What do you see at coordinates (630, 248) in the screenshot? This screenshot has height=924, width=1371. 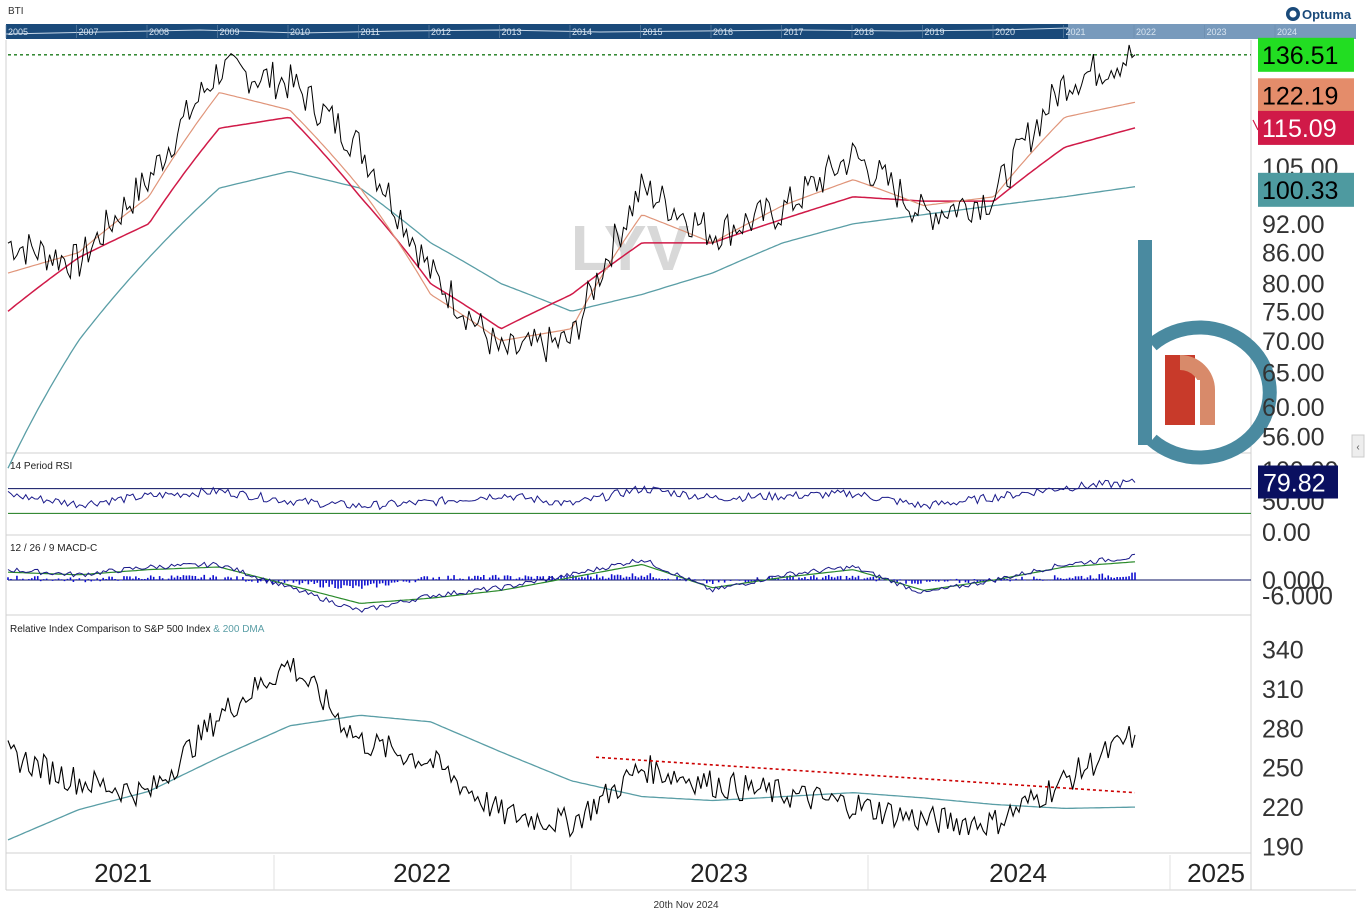 I see `watermark: LYV` at bounding box center [630, 248].